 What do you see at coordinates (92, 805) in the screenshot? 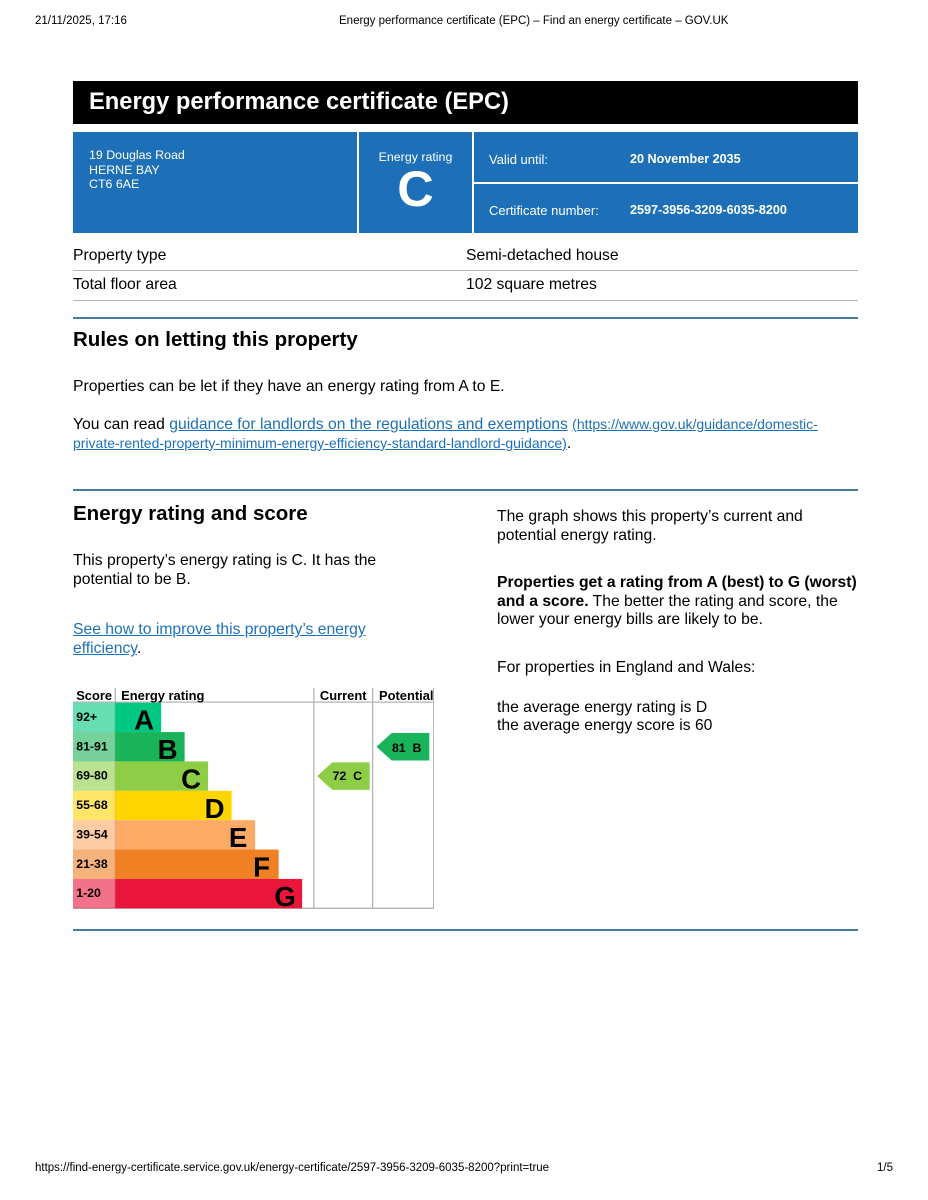
I see `svg-text: 55-68` at bounding box center [92, 805].